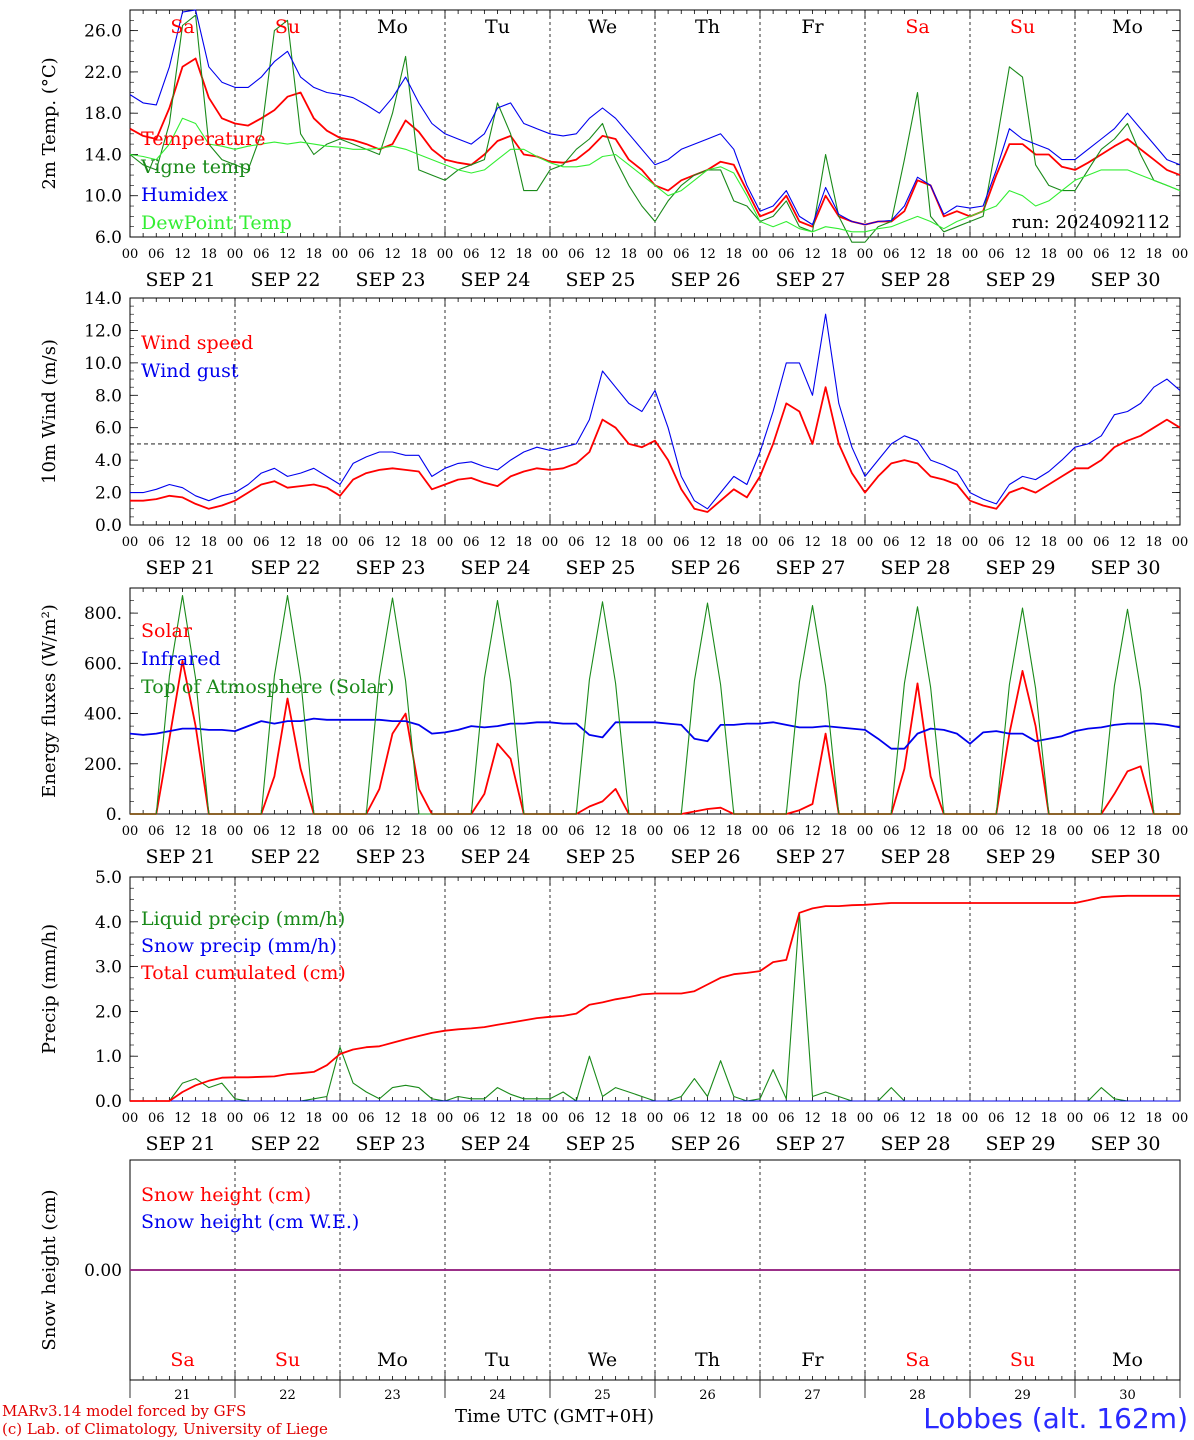  Describe the element at coordinates (1055, 1418) in the screenshot. I see `station-name: Lobbes (alt. 162m)` at that location.